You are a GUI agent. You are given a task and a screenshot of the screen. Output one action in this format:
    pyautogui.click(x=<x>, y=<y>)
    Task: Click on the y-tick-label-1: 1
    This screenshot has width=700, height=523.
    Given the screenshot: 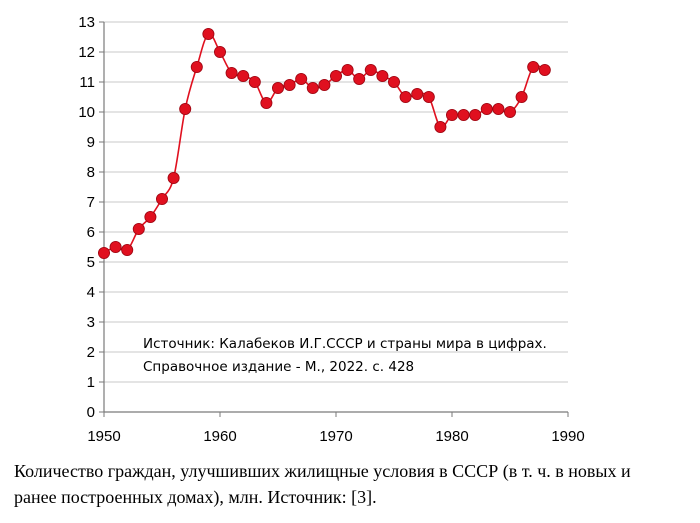 What is the action you would take?
    pyautogui.click(x=91, y=382)
    